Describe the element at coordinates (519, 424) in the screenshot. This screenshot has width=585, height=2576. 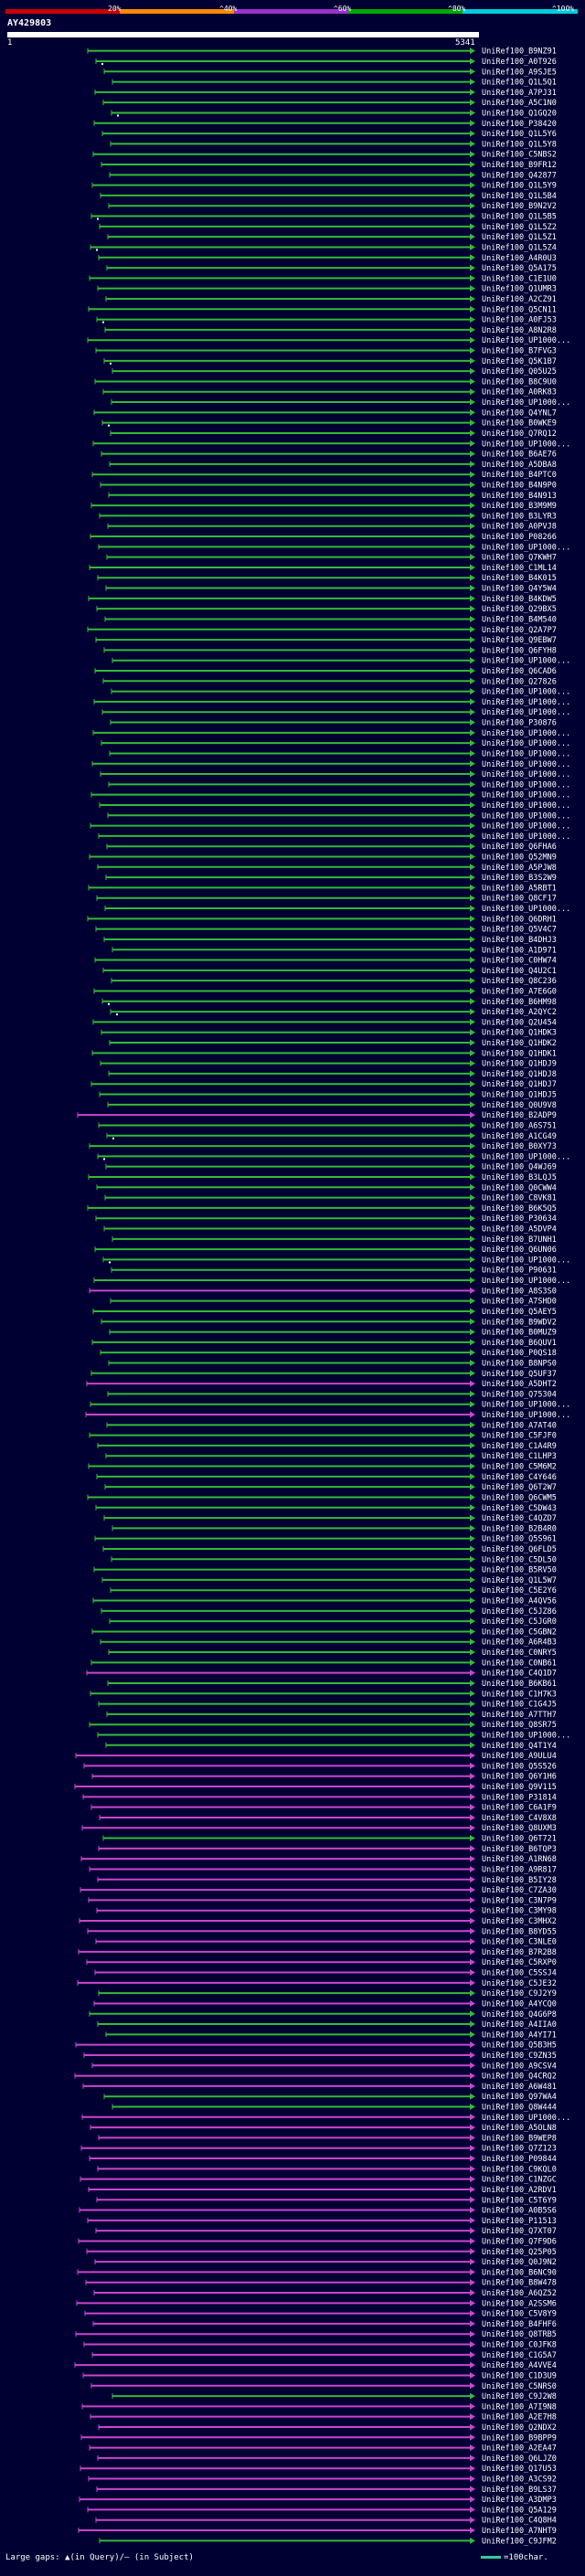
I see `hit-label: UniRef100_B0WKE9` at that location.